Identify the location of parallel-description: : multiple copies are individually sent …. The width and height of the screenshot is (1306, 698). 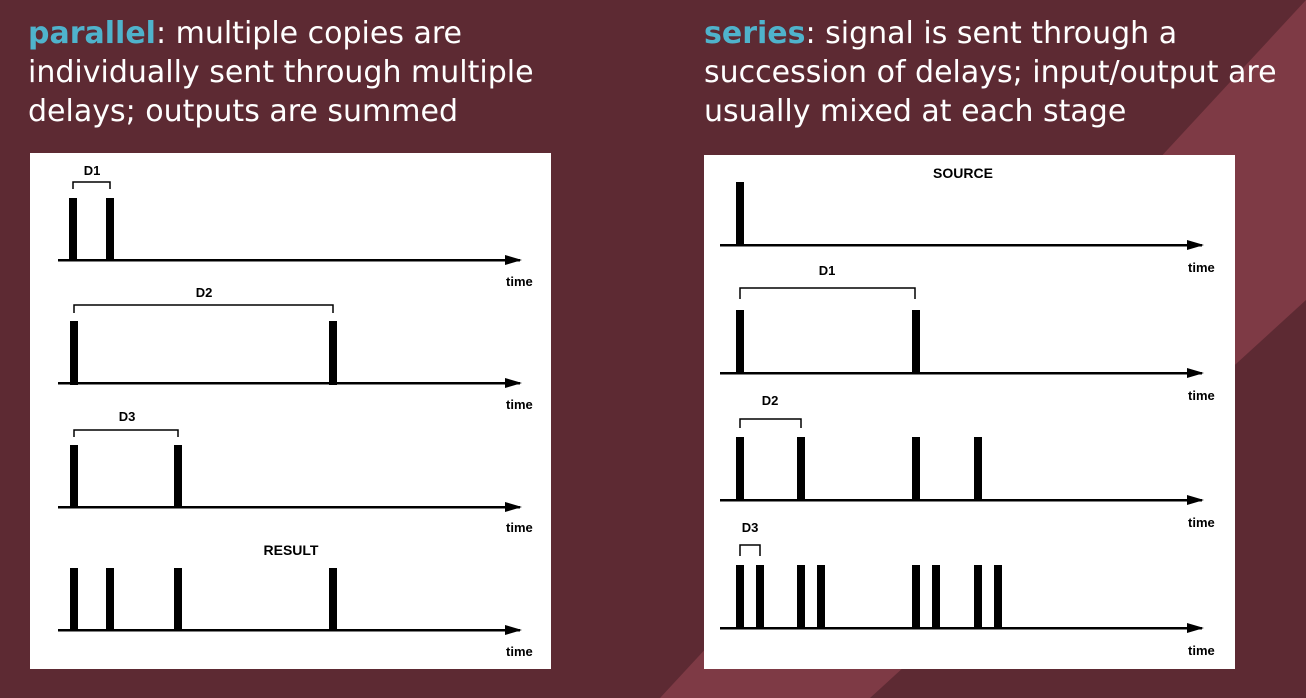
(281, 72).